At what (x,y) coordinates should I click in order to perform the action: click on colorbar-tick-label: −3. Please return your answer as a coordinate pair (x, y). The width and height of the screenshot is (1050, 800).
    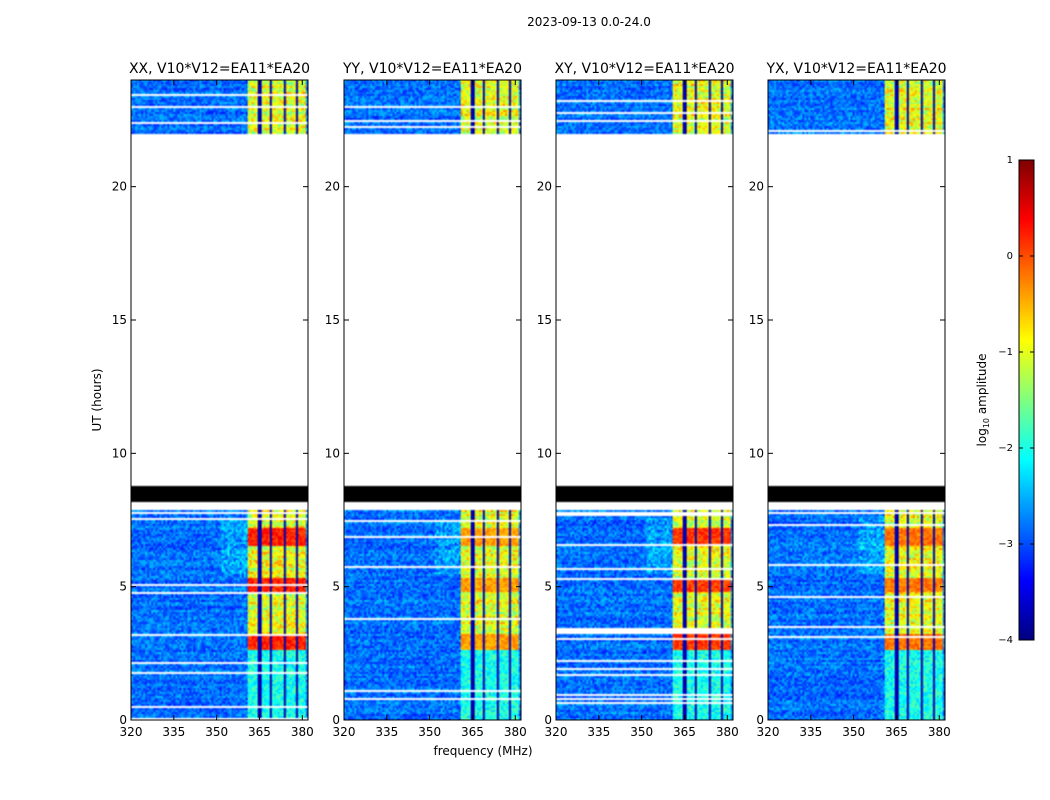
    Looking at the image, I should click on (1005, 544).